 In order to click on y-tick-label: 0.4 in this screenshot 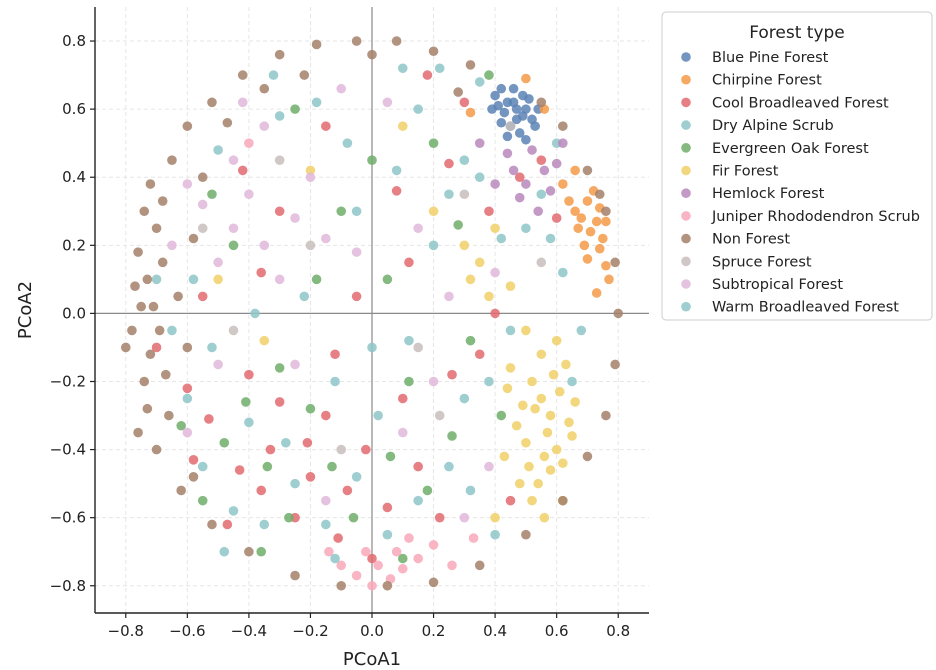, I will do `click(74, 177)`.